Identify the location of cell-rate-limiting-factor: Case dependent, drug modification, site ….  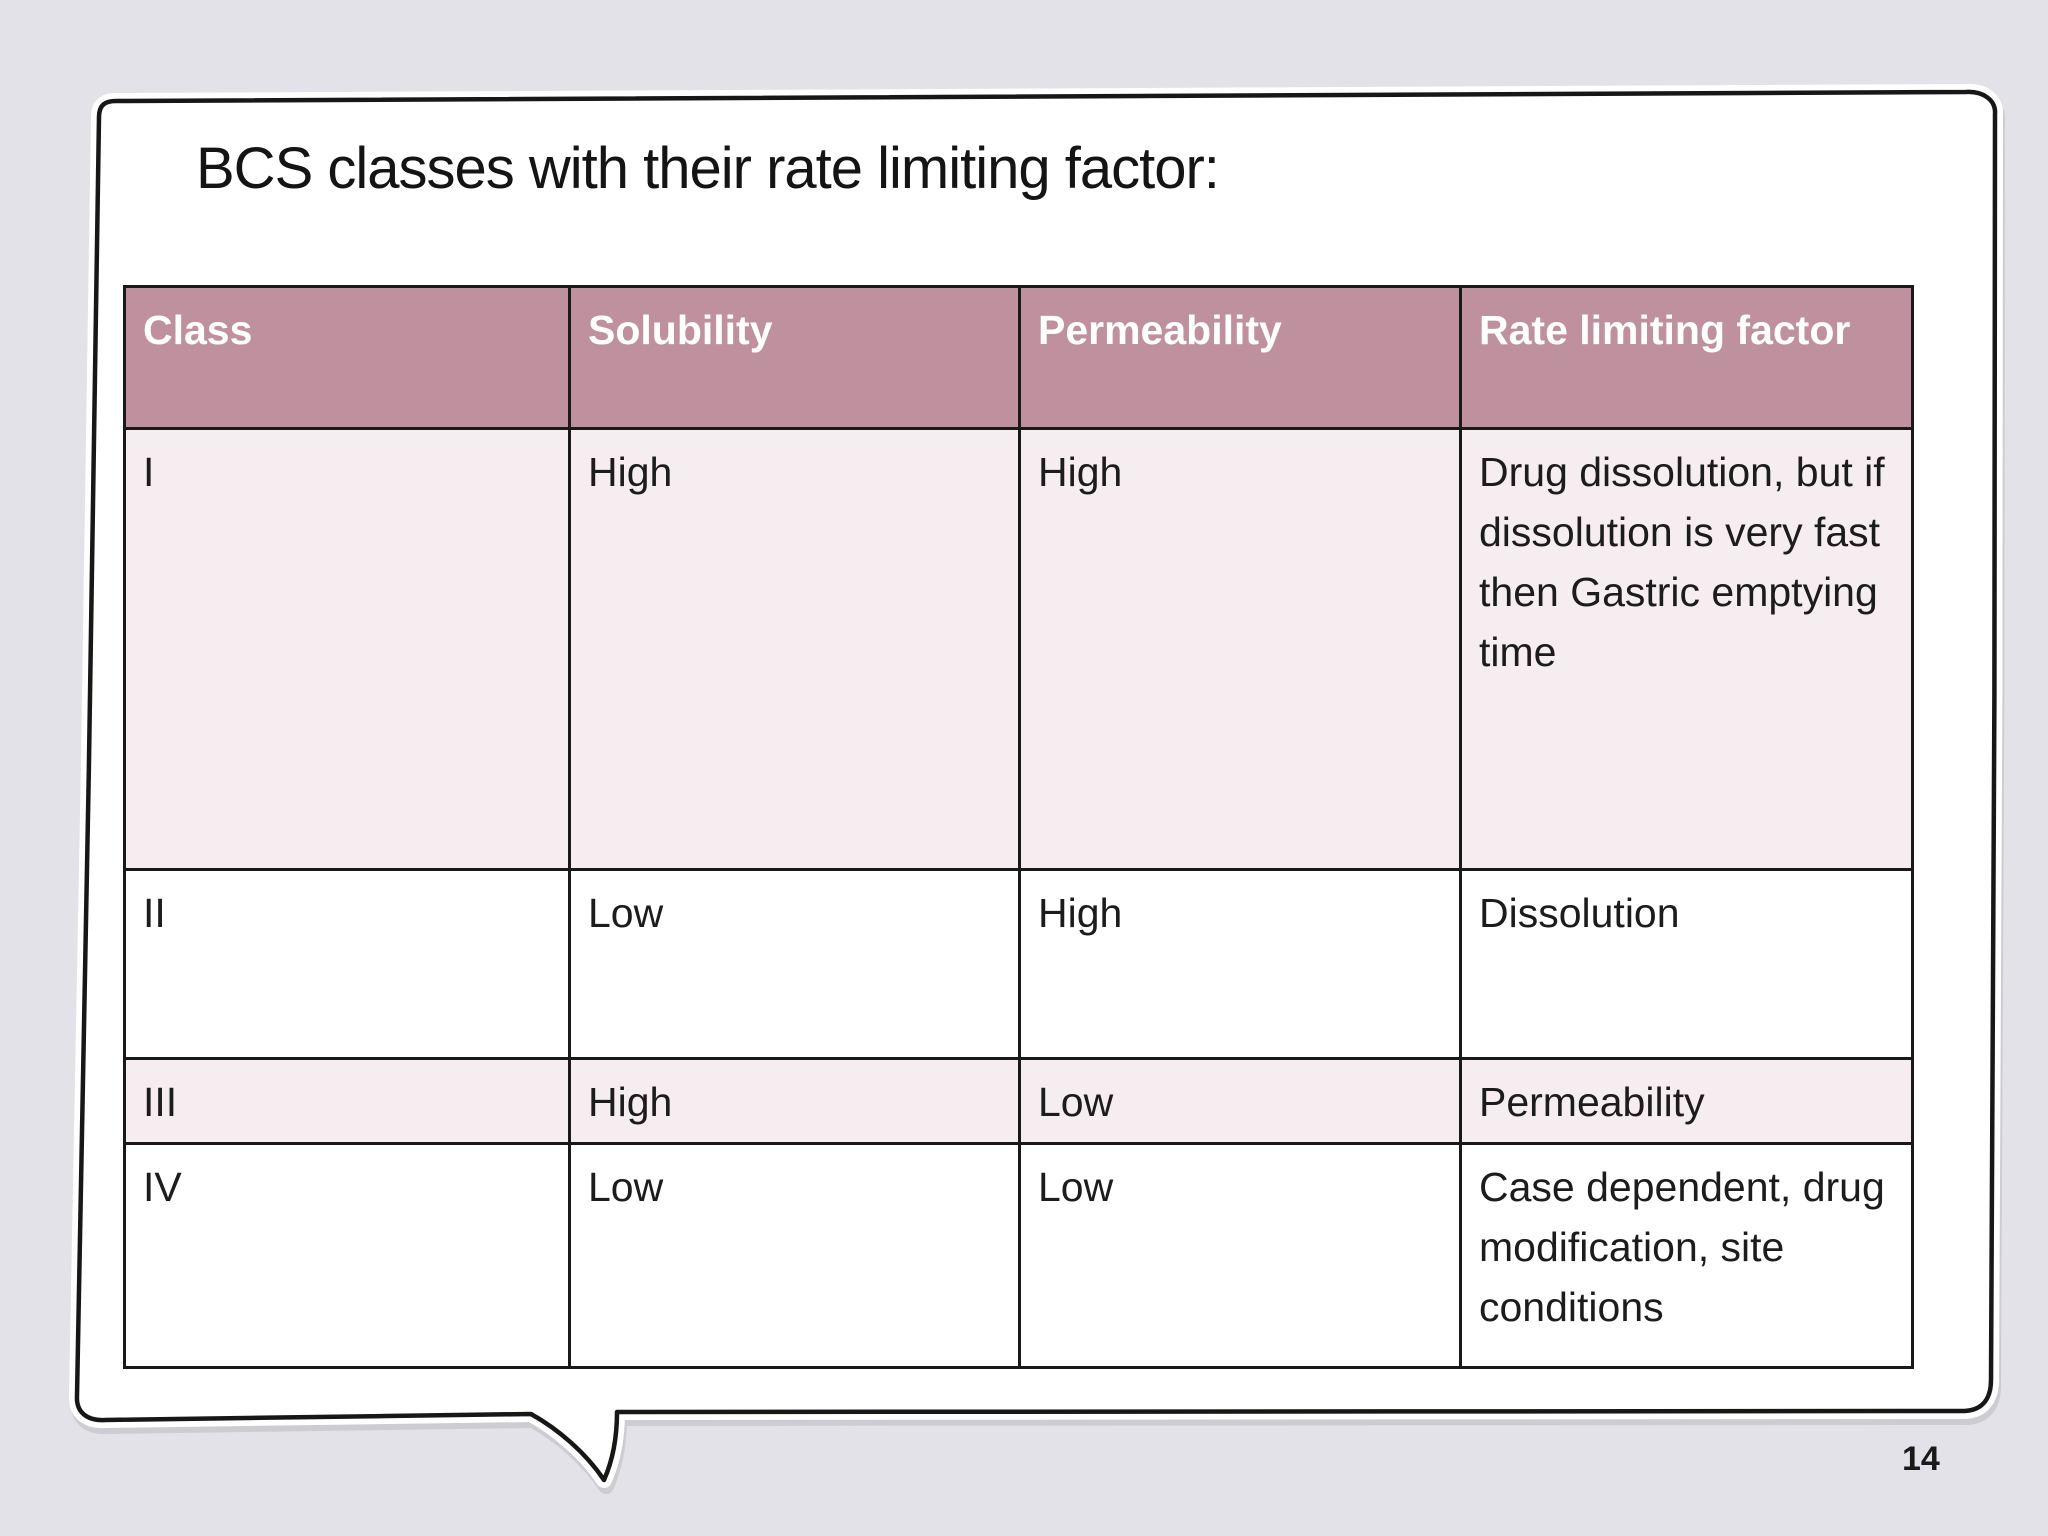
(1686, 1255).